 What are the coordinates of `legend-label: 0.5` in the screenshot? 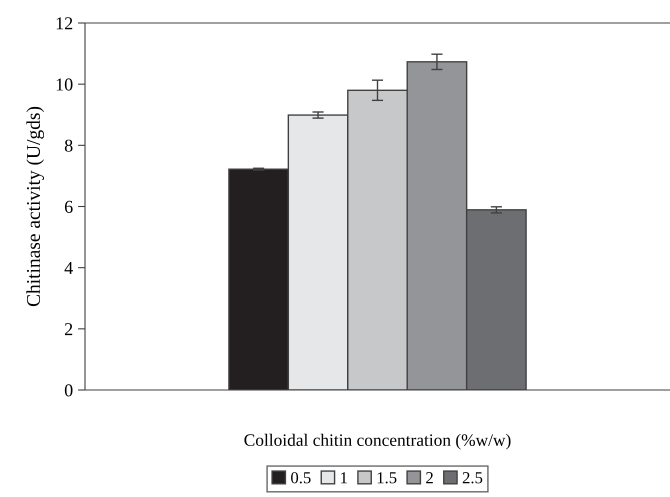 It's located at (301, 478).